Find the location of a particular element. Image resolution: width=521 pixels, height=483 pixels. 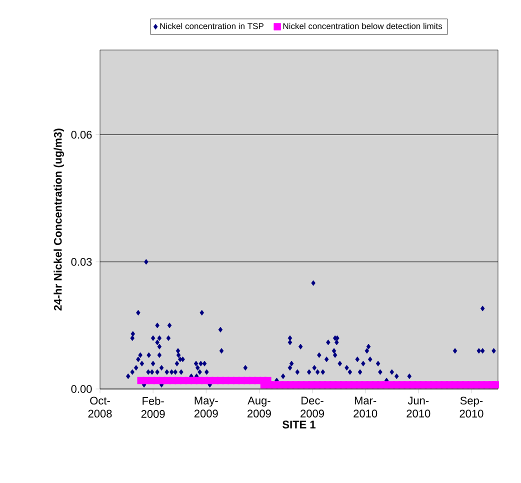

x-tick-label: Jun-2010 is located at coordinates (418, 407).